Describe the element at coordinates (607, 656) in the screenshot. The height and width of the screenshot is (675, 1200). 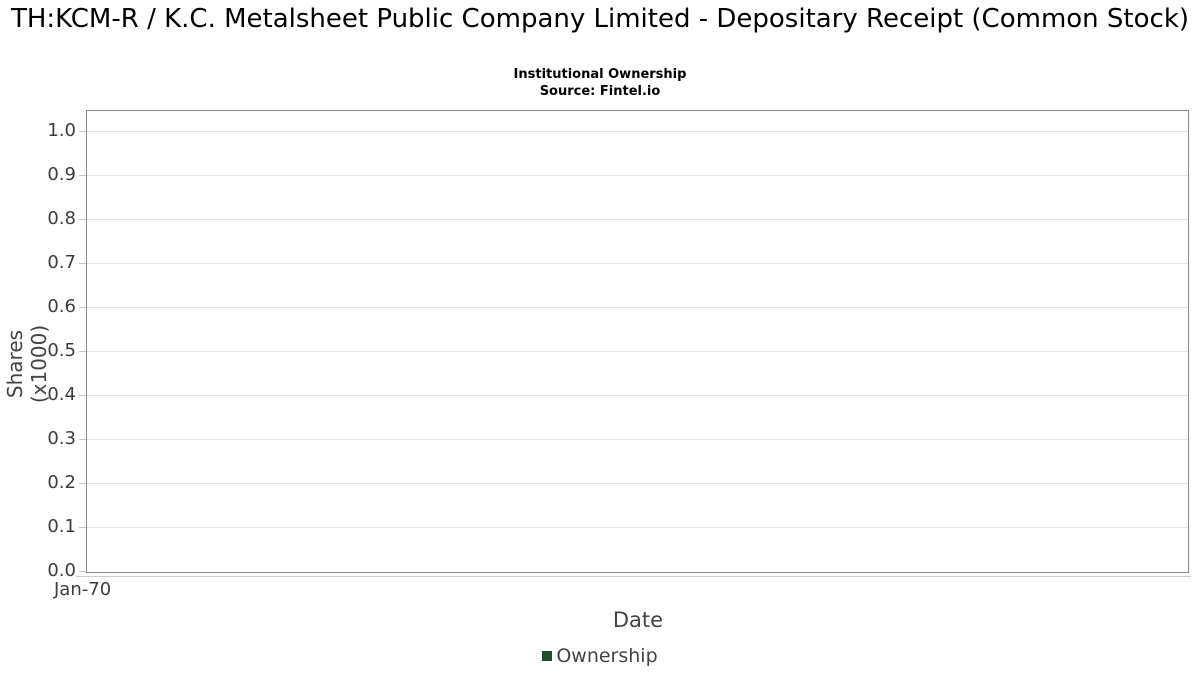
I see `legend-label-ownership: Ownership` at that location.